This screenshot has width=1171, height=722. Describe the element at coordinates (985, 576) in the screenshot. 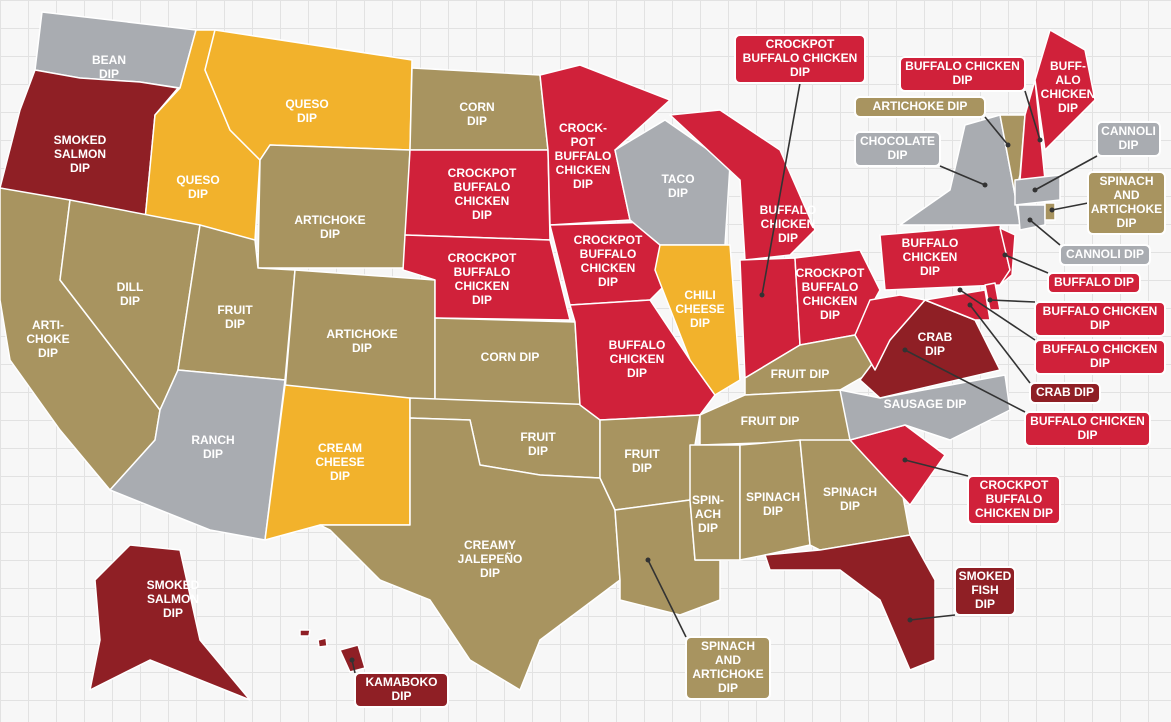

I see `callout-label: SMOKED` at that location.